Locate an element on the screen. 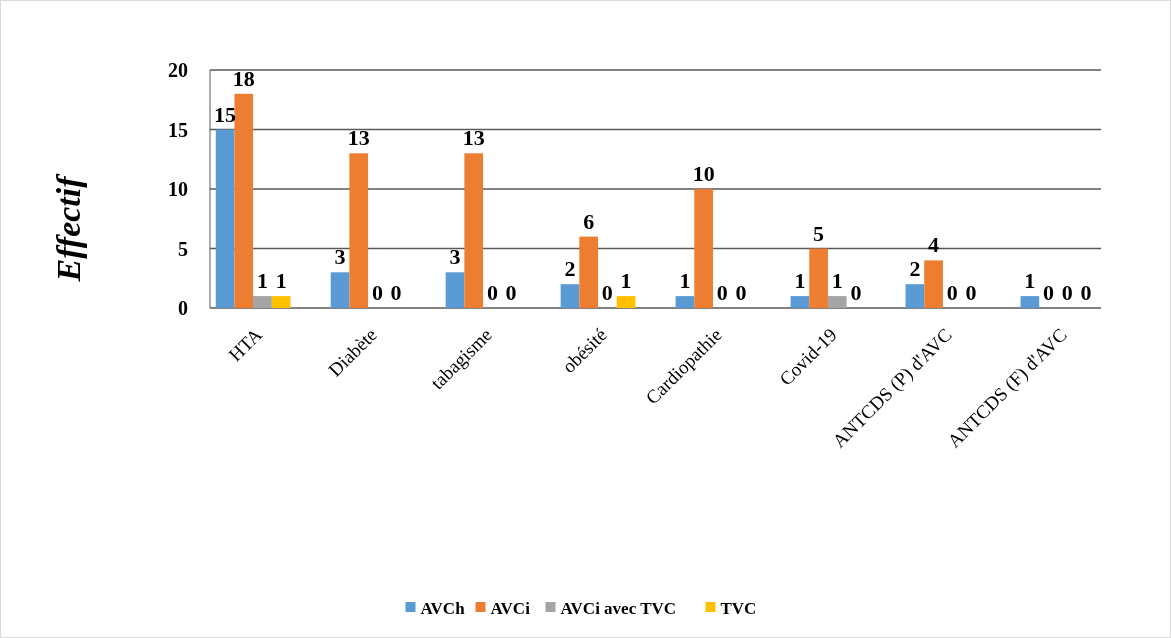  legend-label: AVCi avec TVC is located at coordinates (618, 608).